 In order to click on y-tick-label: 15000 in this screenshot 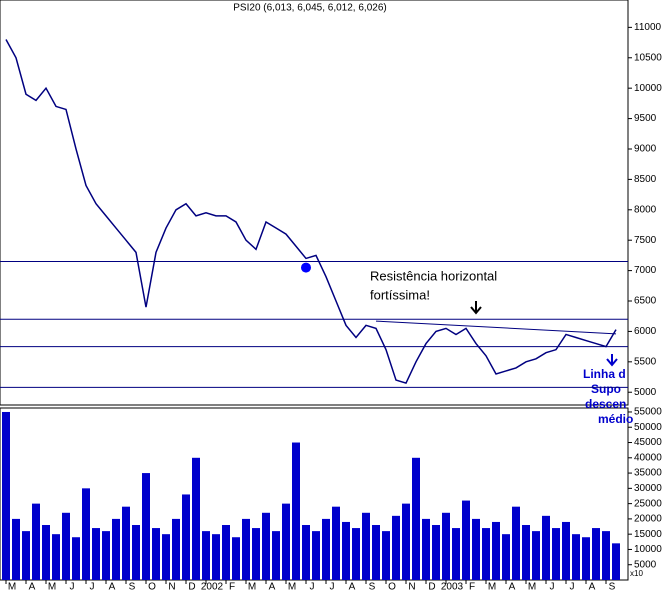, I will do `click(648, 534)`.